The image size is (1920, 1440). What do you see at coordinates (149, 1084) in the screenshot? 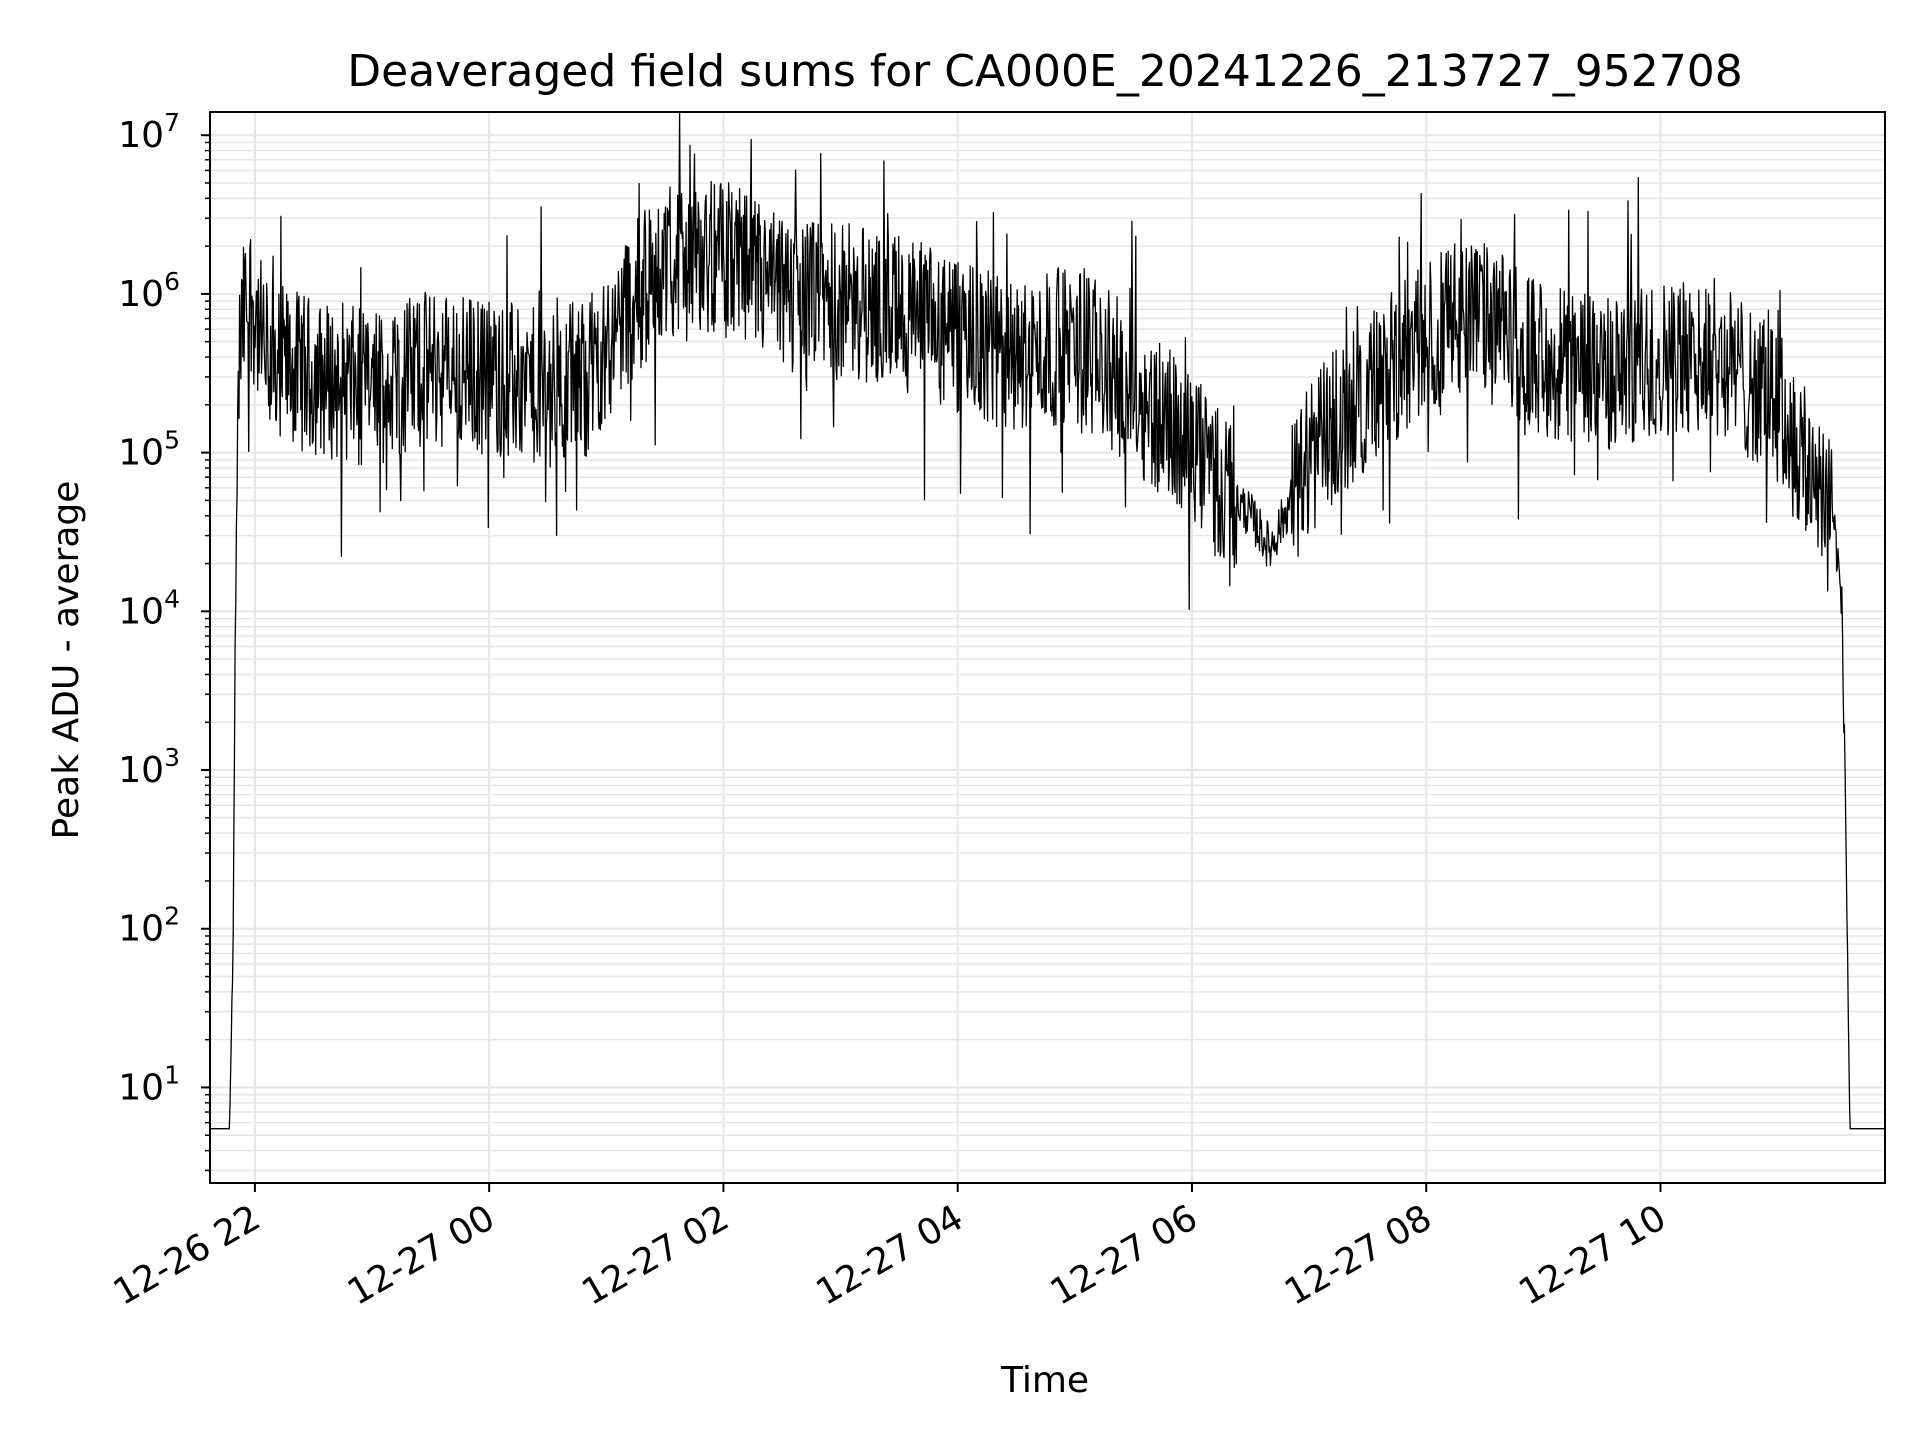
I see `y-tick-label: 10¹` at bounding box center [149, 1084].